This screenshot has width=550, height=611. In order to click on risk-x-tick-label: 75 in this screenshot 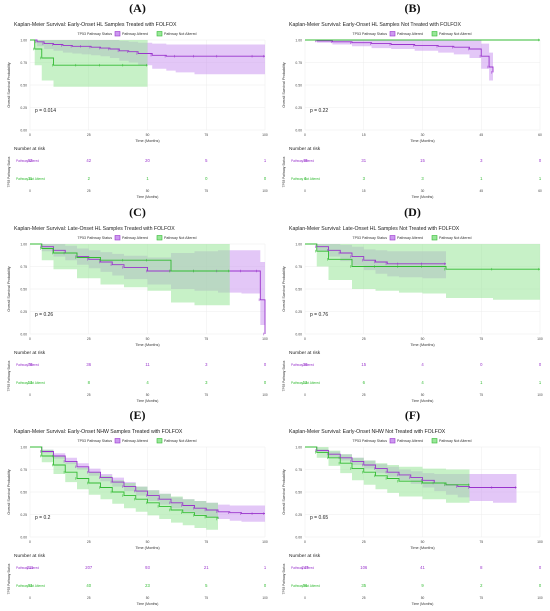, I will do `click(206, 191)`.